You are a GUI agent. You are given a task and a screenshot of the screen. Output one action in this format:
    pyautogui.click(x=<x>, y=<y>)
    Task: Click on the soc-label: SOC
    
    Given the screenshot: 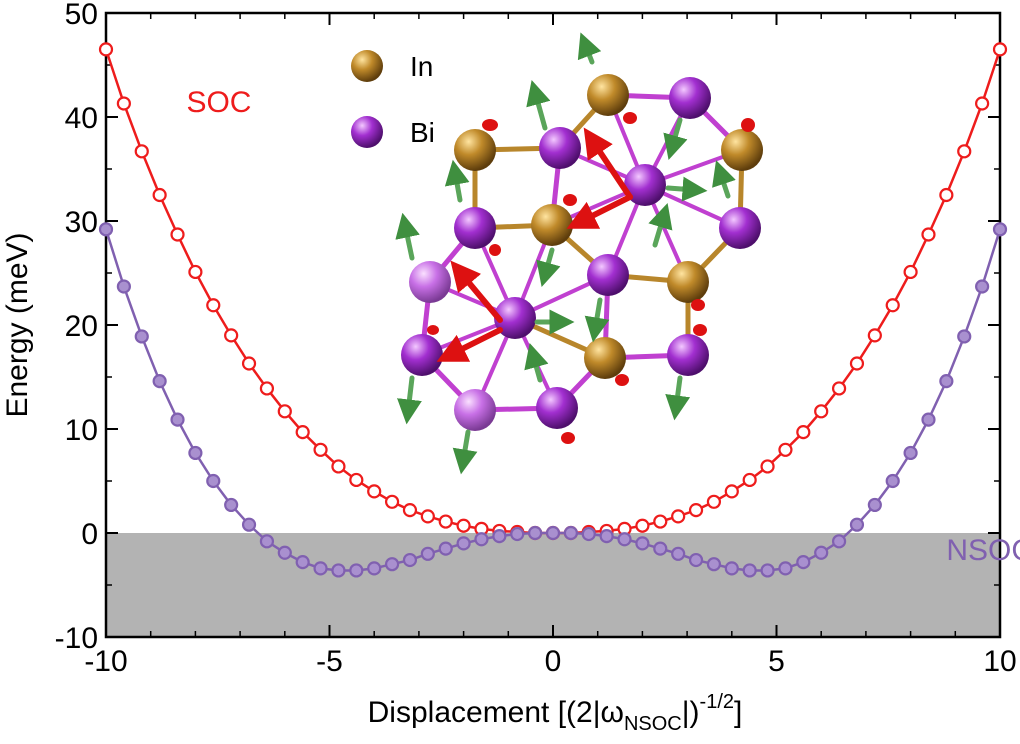 What is the action you would take?
    pyautogui.click(x=218, y=102)
    